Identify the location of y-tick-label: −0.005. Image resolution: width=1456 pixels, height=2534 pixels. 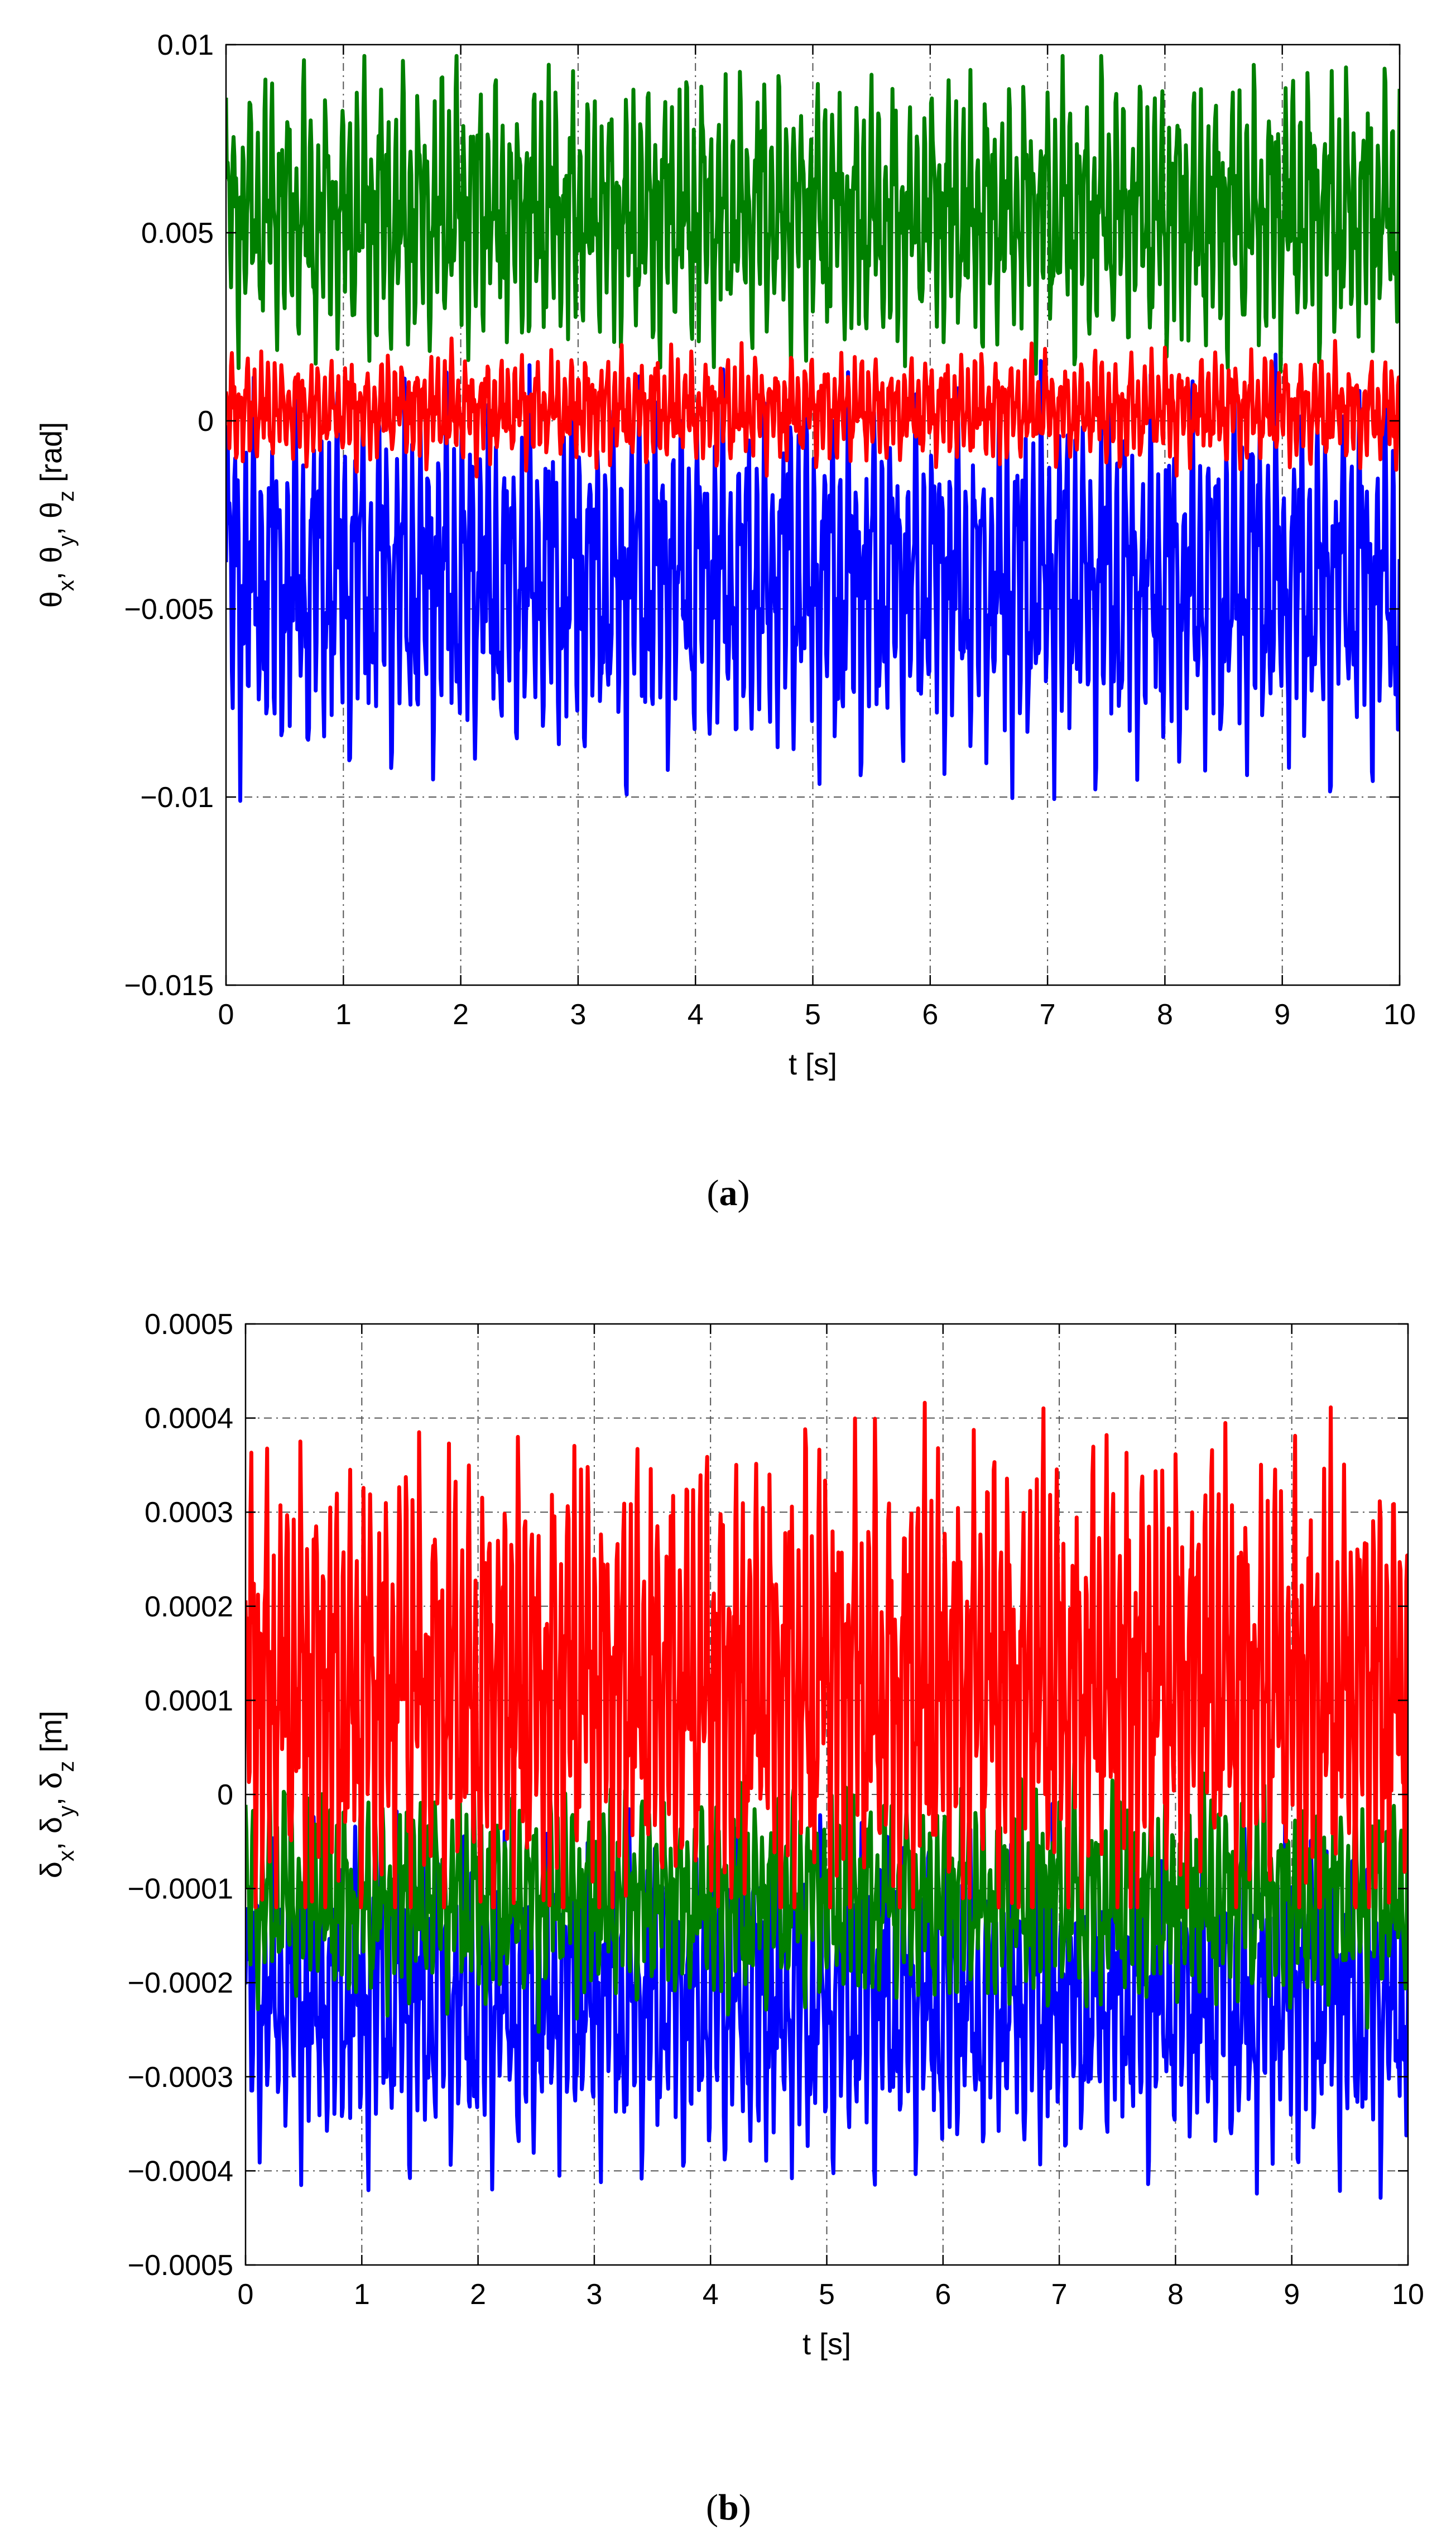
(169, 609).